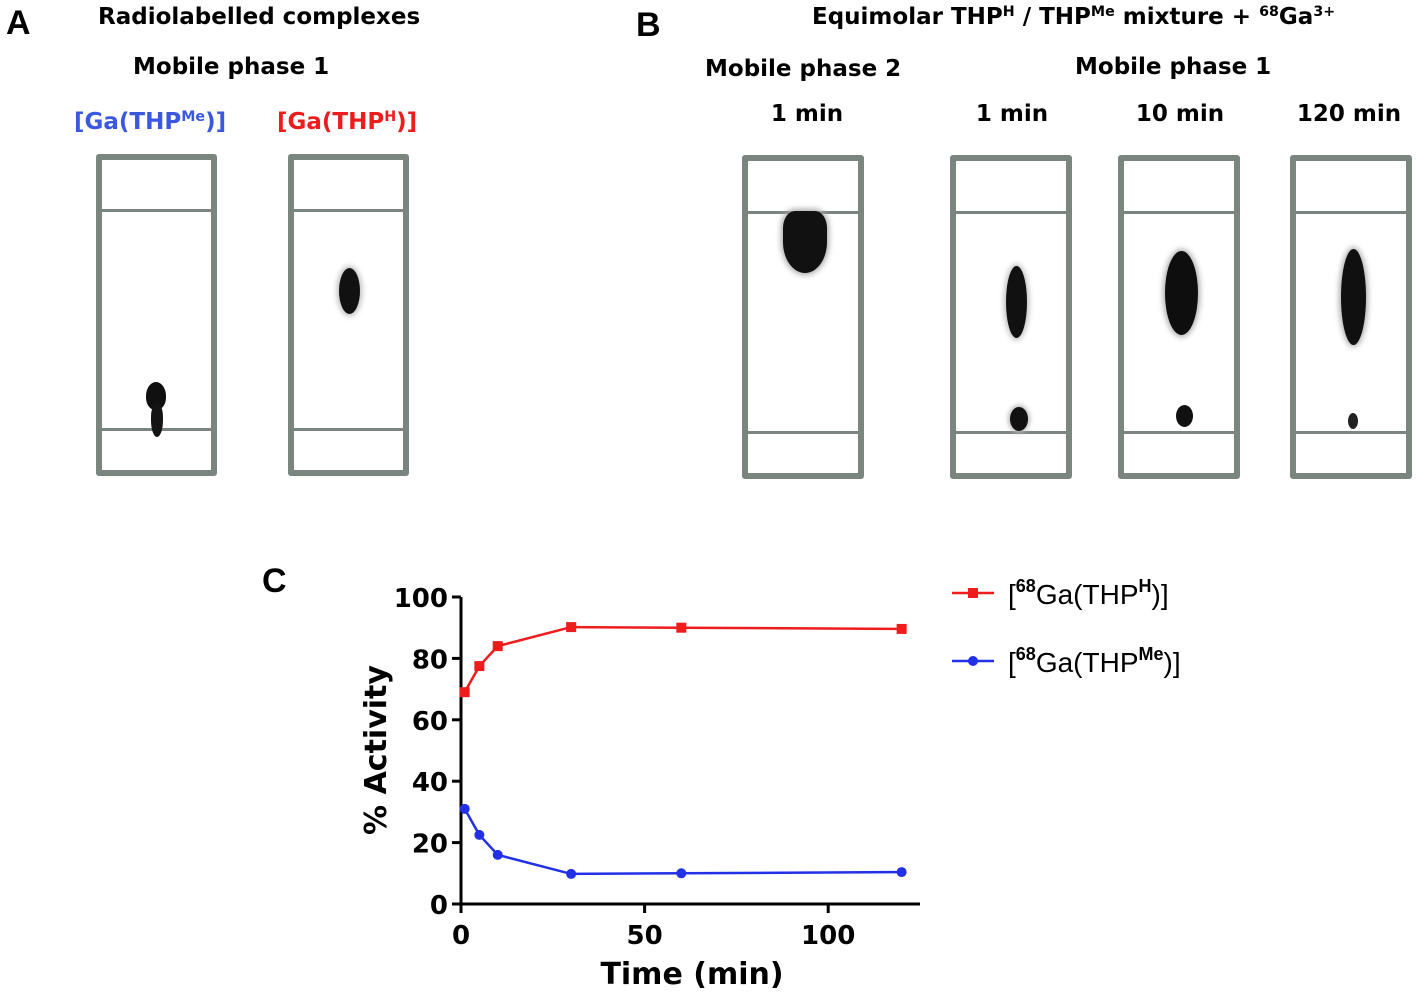 Image resolution: width=1418 pixels, height=997 pixels. What do you see at coordinates (828, 936) in the screenshot?
I see `x-tick-label: 100` at bounding box center [828, 936].